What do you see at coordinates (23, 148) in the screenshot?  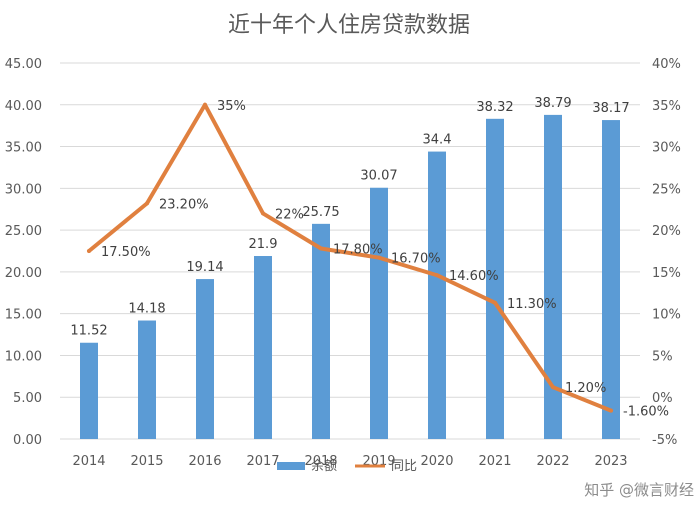 I see `left-tick-label: 35.00` at bounding box center [23, 148].